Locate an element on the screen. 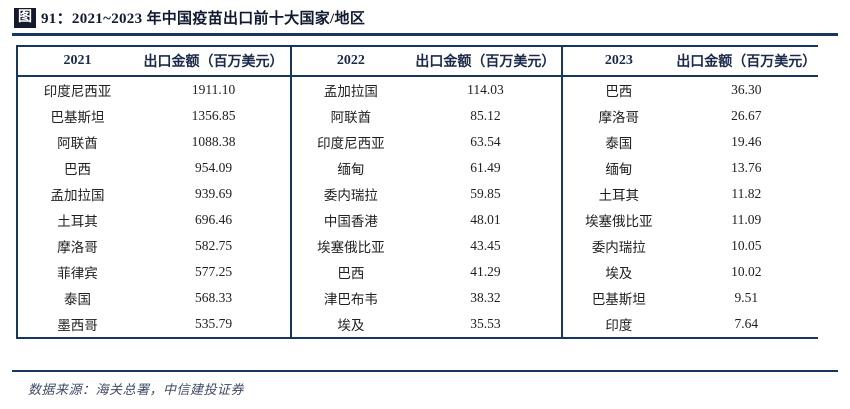  country-cell: 津巴布韦 is located at coordinates (350, 299).